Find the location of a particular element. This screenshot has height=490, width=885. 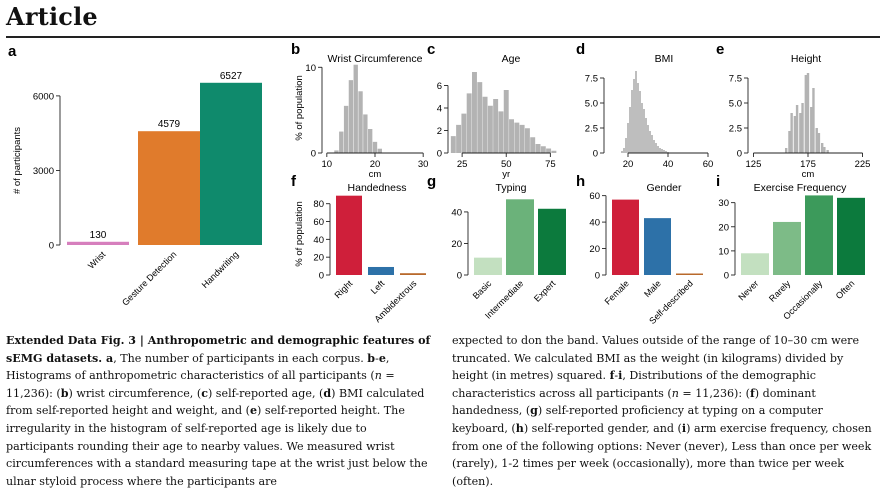

bar-left is located at coordinates (381, 270).